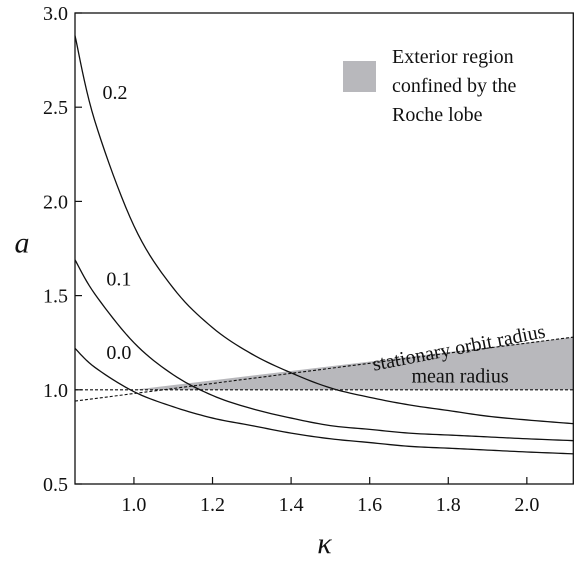 The image size is (574, 561). I want to click on shaded-region, so click(353, 363).